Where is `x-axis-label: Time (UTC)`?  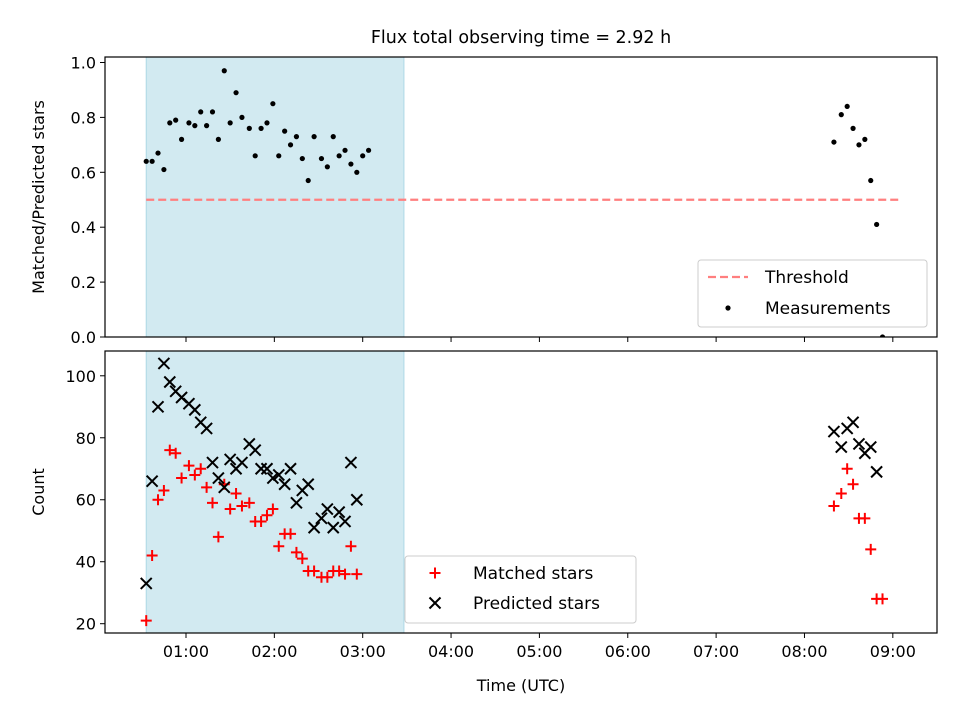 x-axis-label: Time (UTC) is located at coordinates (520, 685).